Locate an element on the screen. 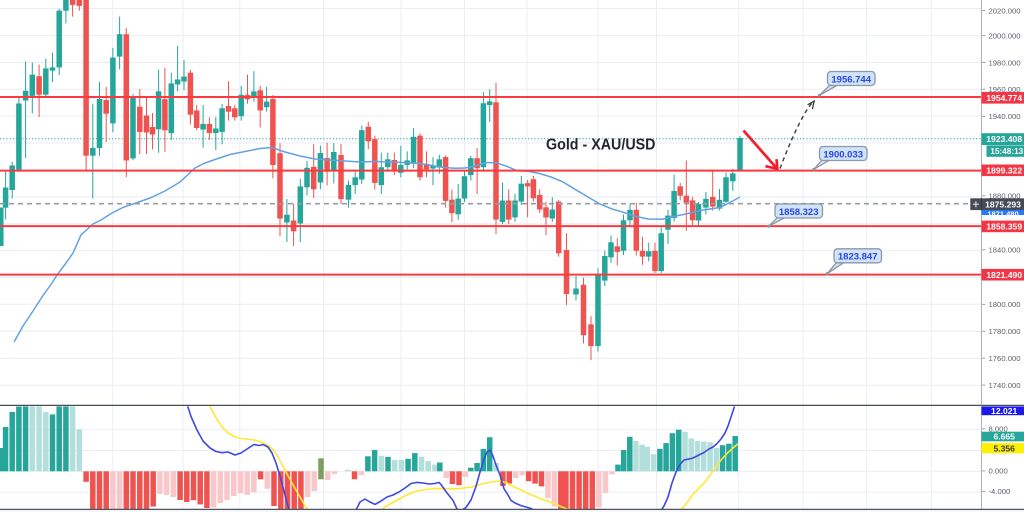  svg-text: 1880.000 is located at coordinates (1005, 196).